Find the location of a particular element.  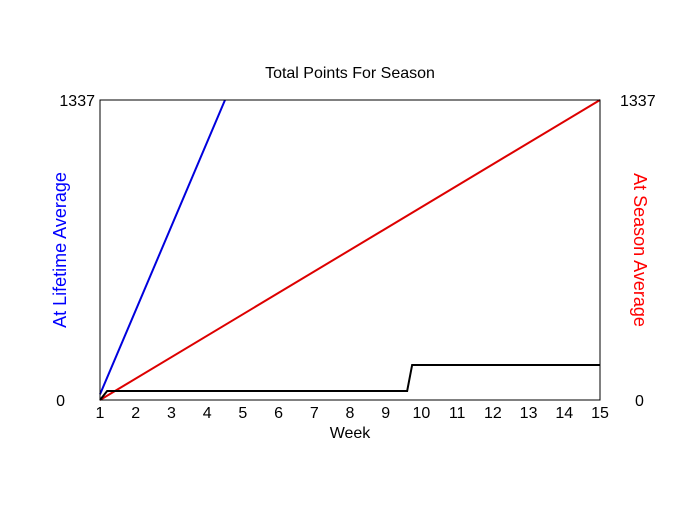

y-tick-left-min: 0 is located at coordinates (60, 401).